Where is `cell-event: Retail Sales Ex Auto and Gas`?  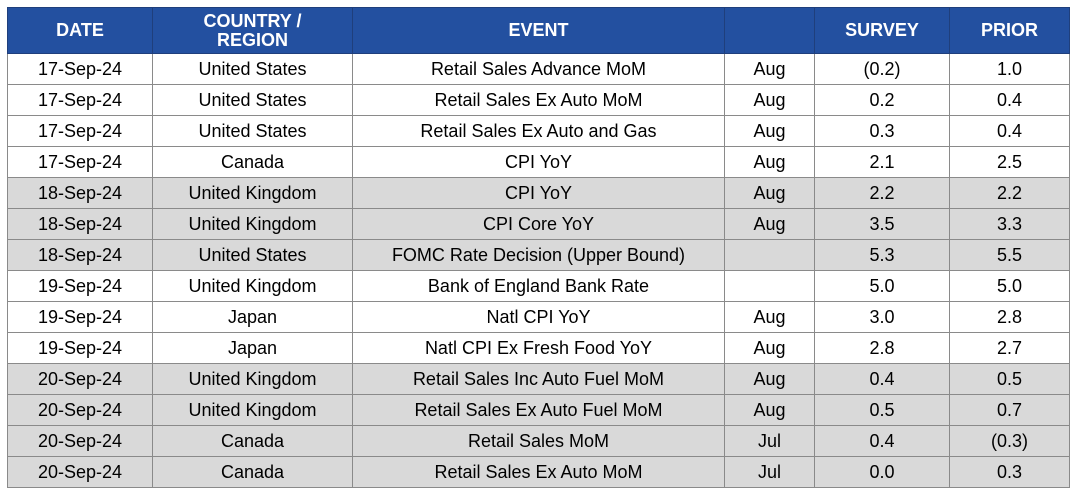 cell-event: Retail Sales Ex Auto and Gas is located at coordinates (538, 131).